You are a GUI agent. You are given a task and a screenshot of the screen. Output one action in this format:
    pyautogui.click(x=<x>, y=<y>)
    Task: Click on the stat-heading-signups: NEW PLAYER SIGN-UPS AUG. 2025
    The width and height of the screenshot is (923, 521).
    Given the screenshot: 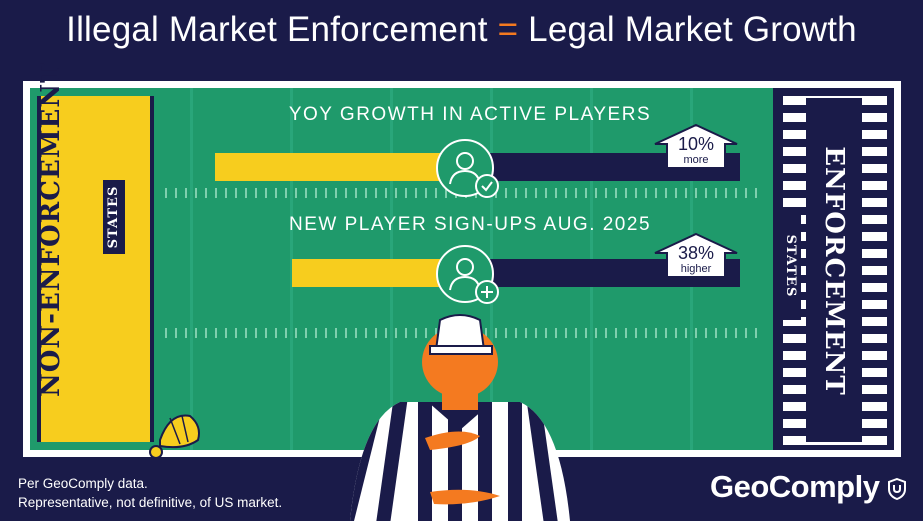 What is the action you would take?
    pyautogui.click(x=470, y=224)
    